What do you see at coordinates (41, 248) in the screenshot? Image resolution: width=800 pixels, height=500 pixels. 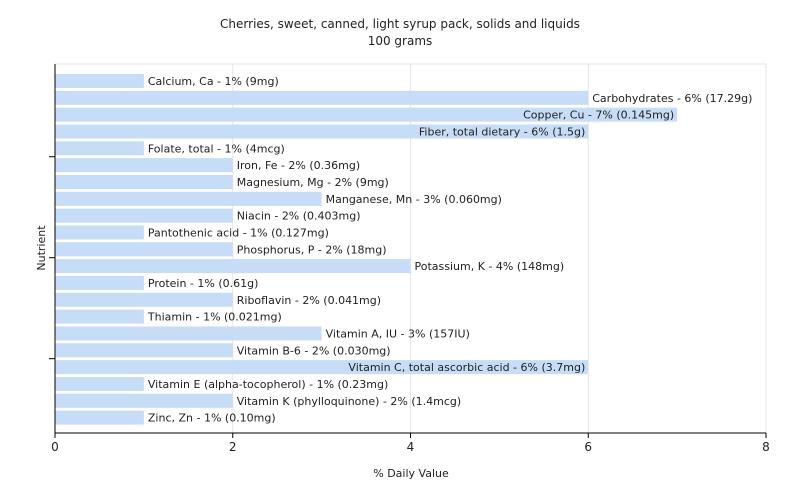 I see `y-axis-label: Nutrient` at bounding box center [41, 248].